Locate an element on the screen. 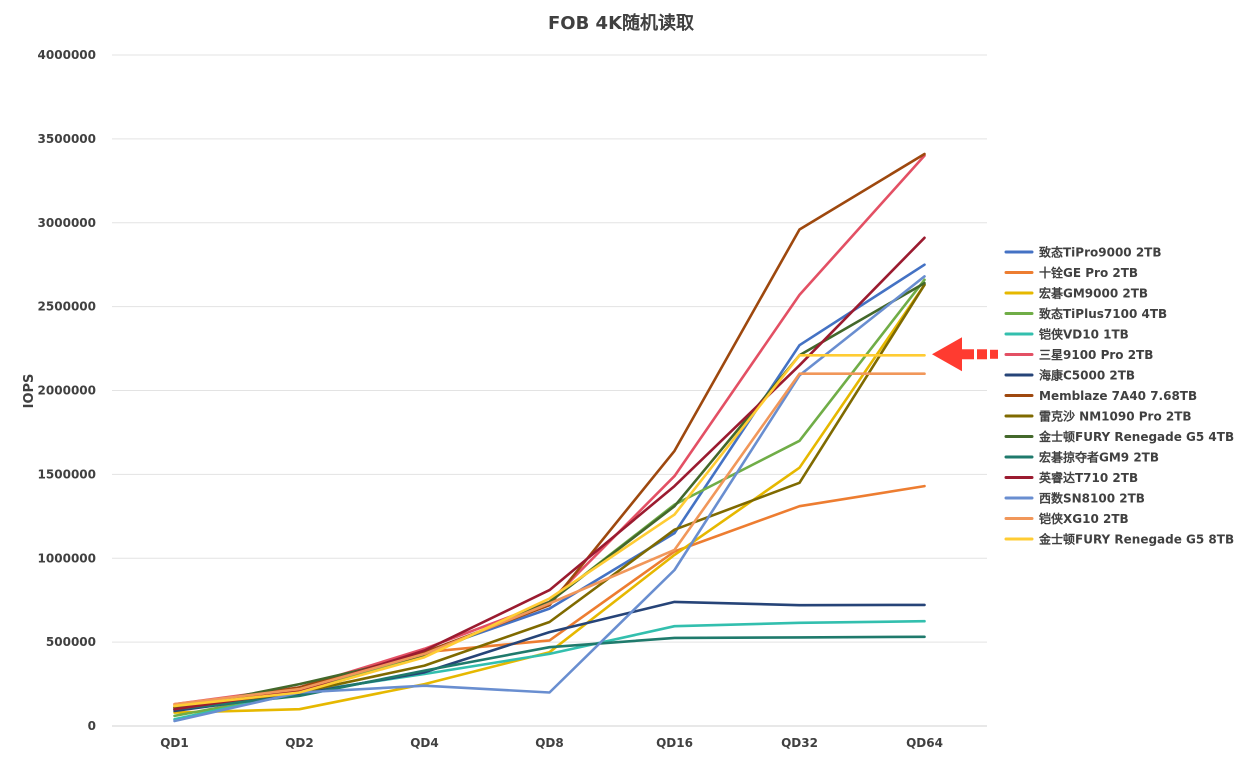  y-tick-label: 1000000 is located at coordinates (67, 558).